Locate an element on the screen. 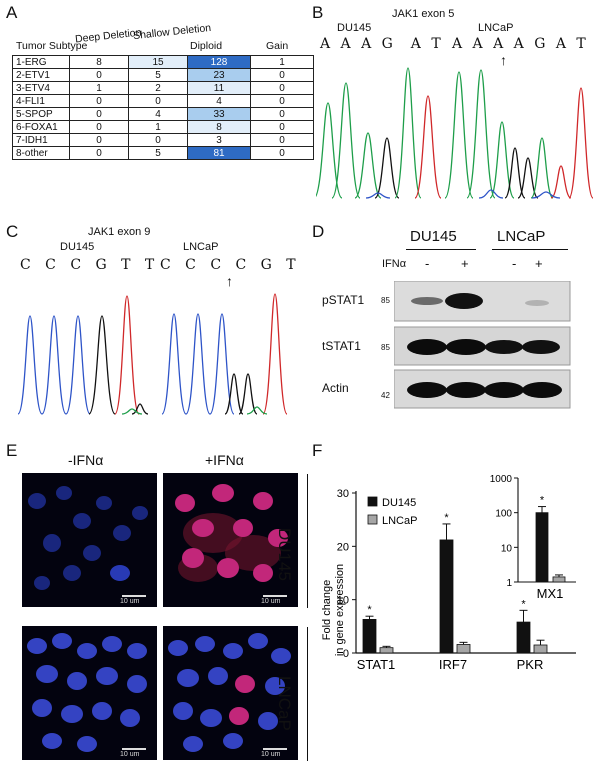 Image resolution: width=600 pixels, height=771 pixels. table-row: 4-FLI1 0 0 4 0 is located at coordinates (163, 101).